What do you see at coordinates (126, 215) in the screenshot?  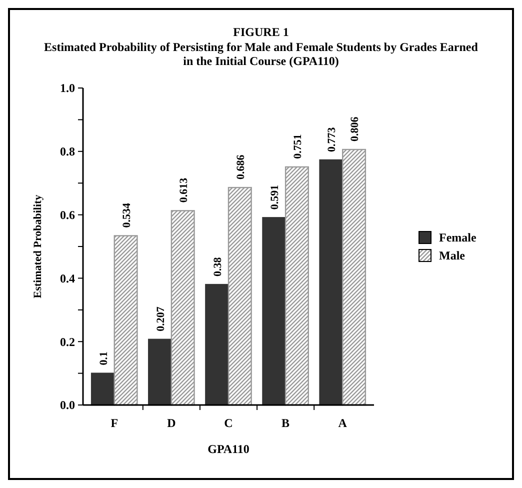 I see `data-label: 0.534` at bounding box center [126, 215].